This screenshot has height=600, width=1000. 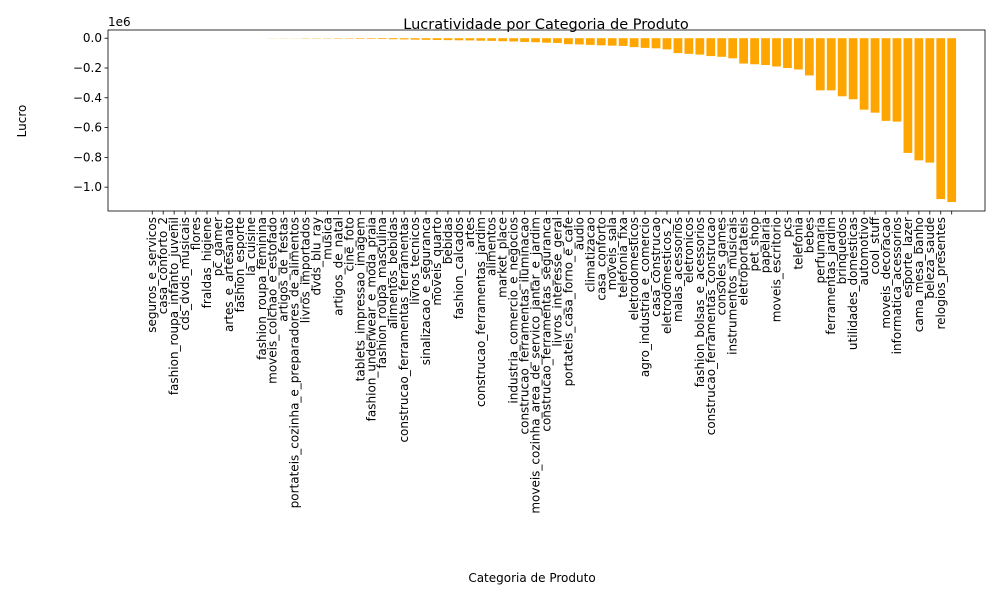 I want to click on x-tick-label: cds_dvds_musicais, so click(x=185, y=273).